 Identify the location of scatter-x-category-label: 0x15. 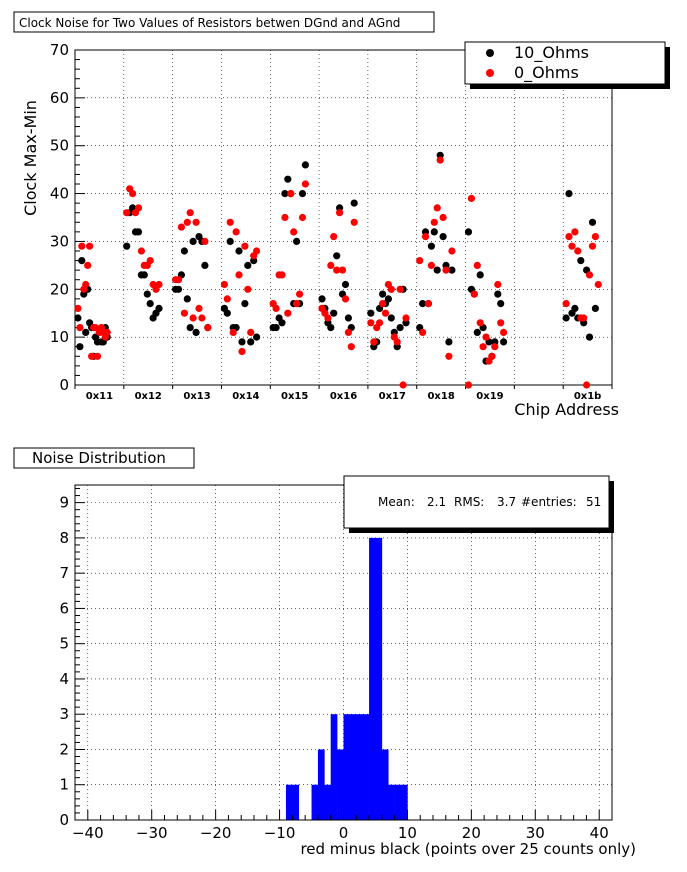
(294, 396).